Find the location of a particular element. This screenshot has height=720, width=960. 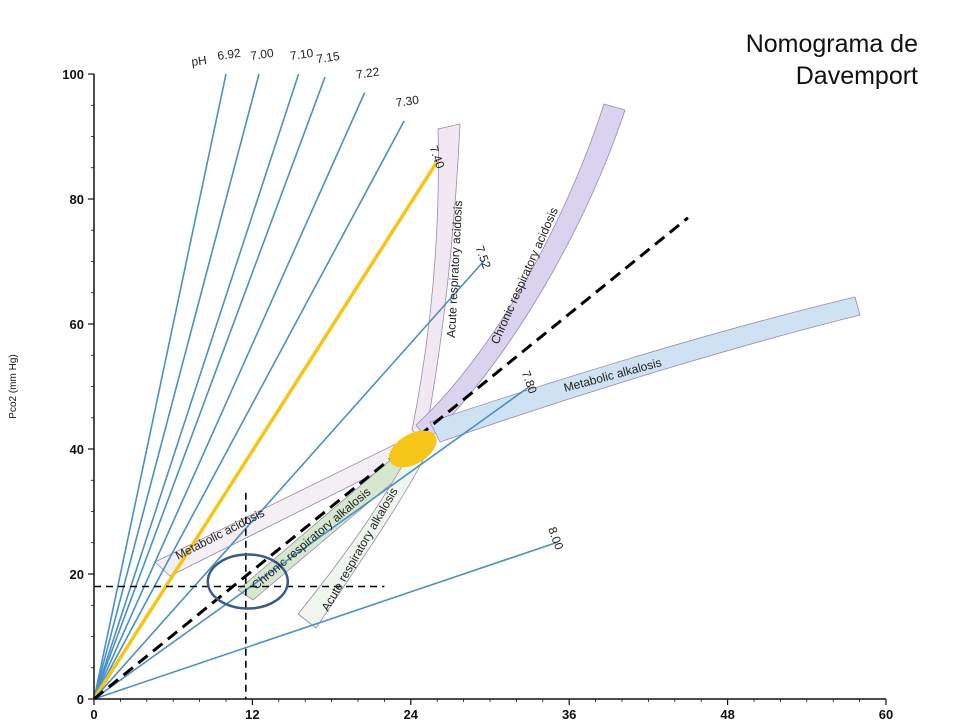

y-tick-label-60: 60 is located at coordinates (77, 324).